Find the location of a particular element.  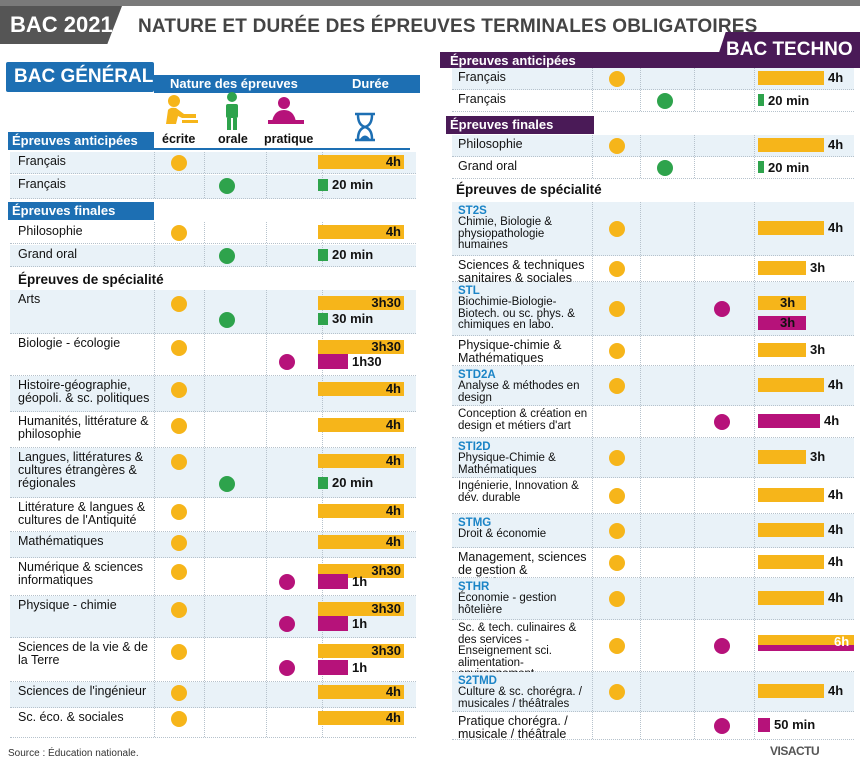

track-tag: STL is located at coordinates (469, 291).